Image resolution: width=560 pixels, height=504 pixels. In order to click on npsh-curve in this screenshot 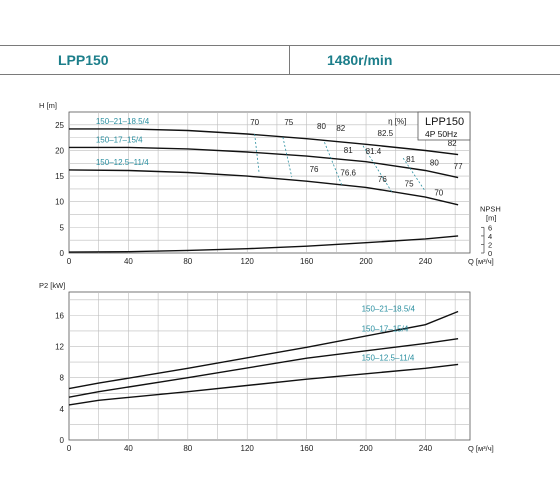, I will do `click(263, 244)`.